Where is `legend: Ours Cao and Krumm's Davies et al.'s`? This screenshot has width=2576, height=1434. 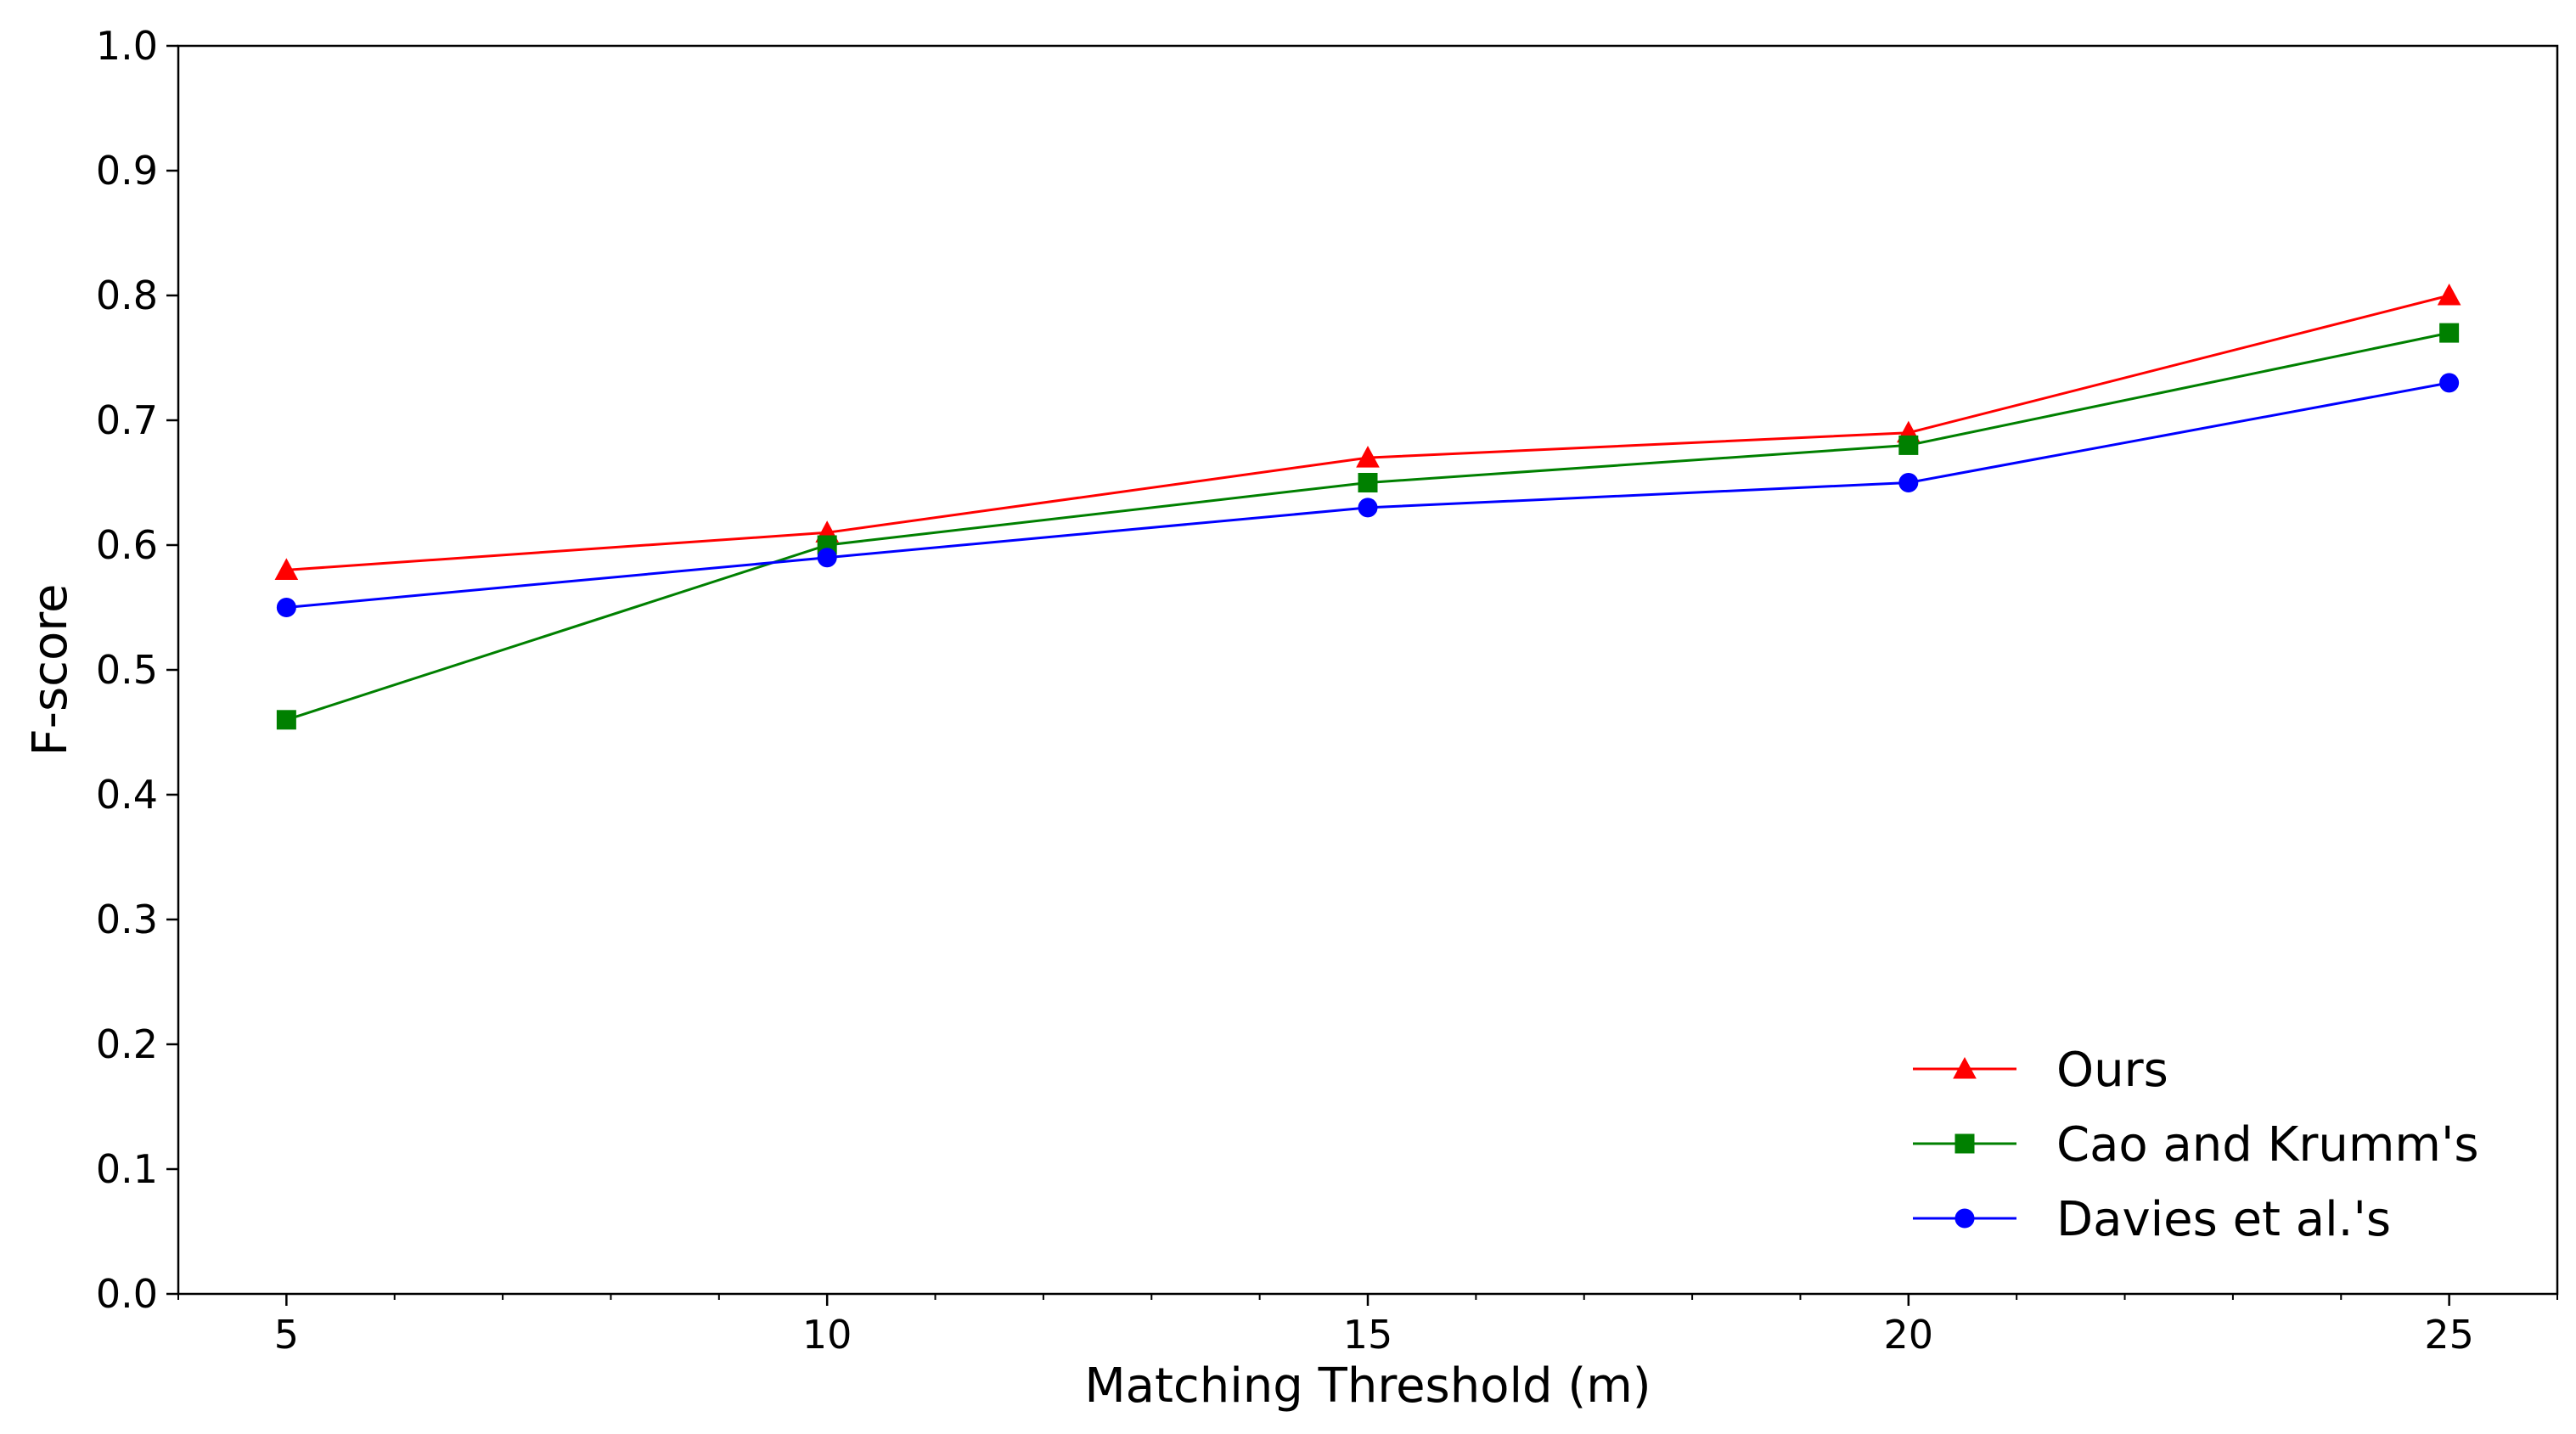
legend: Ours Cao and Krumm's Davies et al.'s is located at coordinates (2196, 1145).